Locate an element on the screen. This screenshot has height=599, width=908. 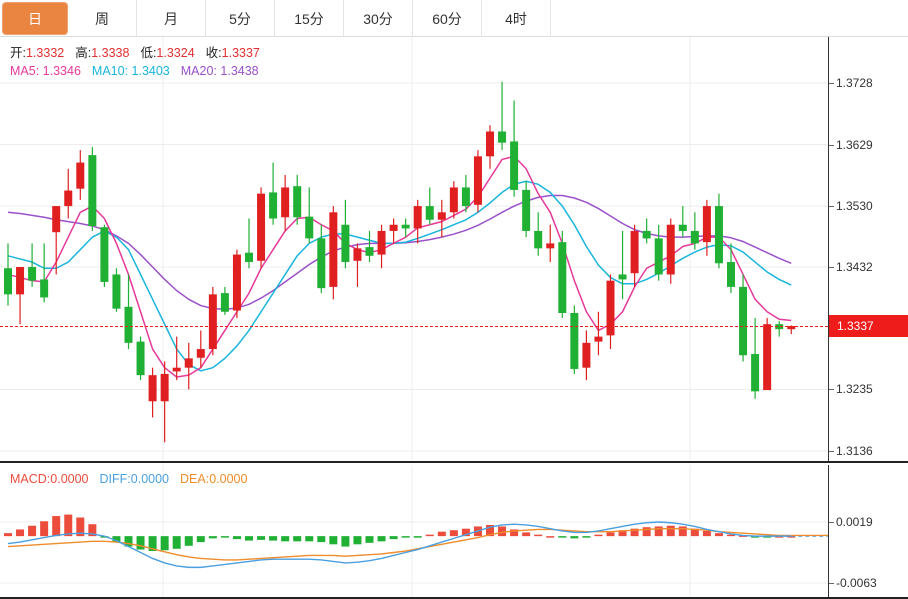
tab-6: 60分 is located at coordinates (447, 18).